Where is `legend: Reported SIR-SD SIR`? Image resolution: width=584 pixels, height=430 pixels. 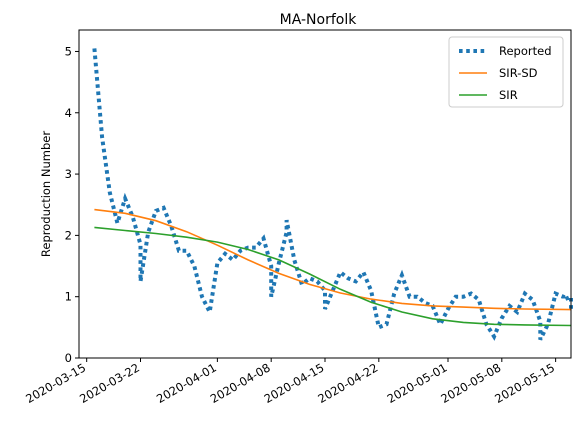 legend: Reported SIR-SD SIR is located at coordinates (506, 72).